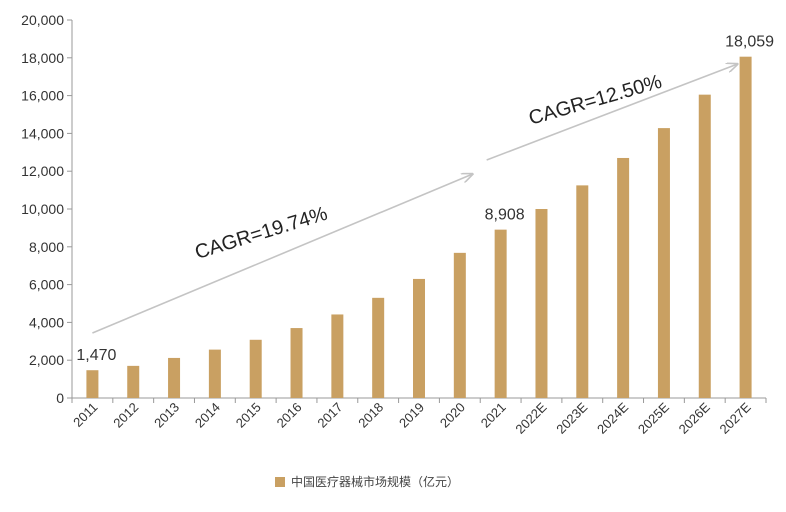 The height and width of the screenshot is (512, 786). Describe the element at coordinates (571, 417) in the screenshot. I see `x-tick-label: 2023E` at that location.